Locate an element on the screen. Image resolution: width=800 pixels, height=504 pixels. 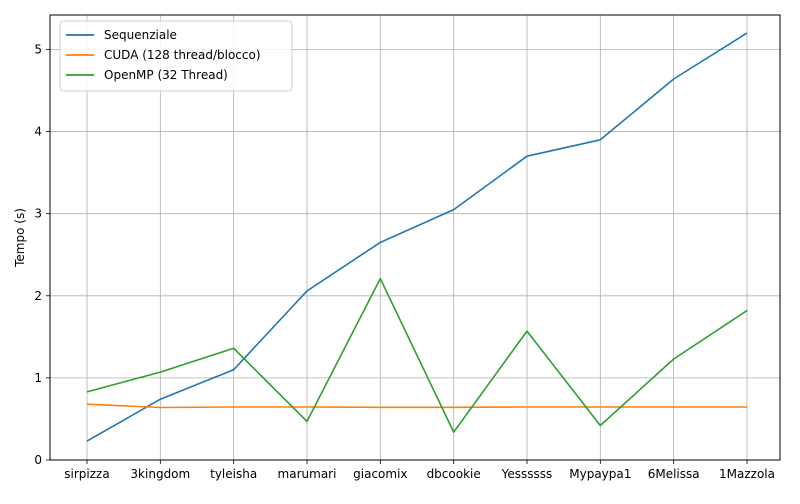
y-tick-label: 1 is located at coordinates (38, 378).